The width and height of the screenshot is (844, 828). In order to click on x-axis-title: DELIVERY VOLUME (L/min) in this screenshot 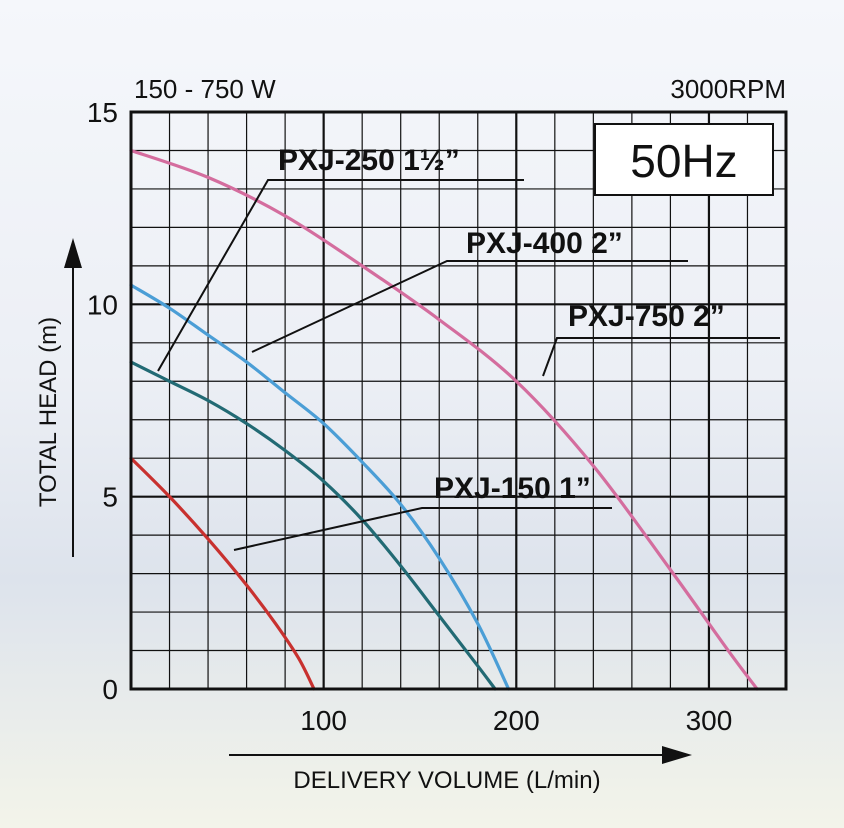, I will do `click(446, 780)`.